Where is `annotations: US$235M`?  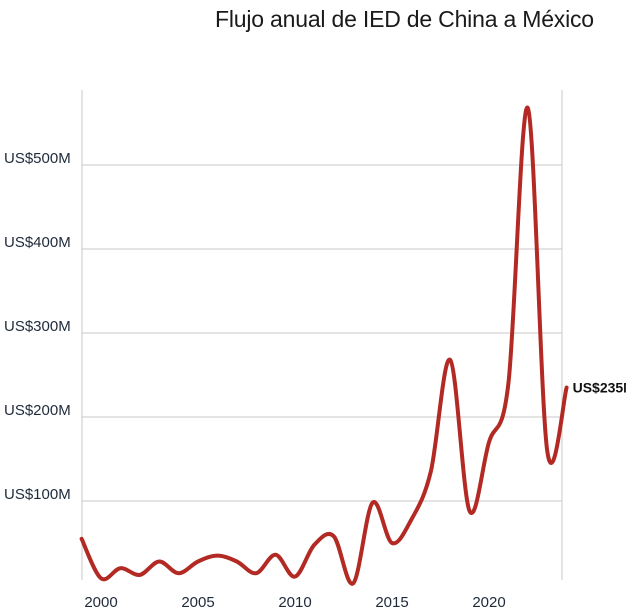 annotations: US$235M is located at coordinates (599, 388).